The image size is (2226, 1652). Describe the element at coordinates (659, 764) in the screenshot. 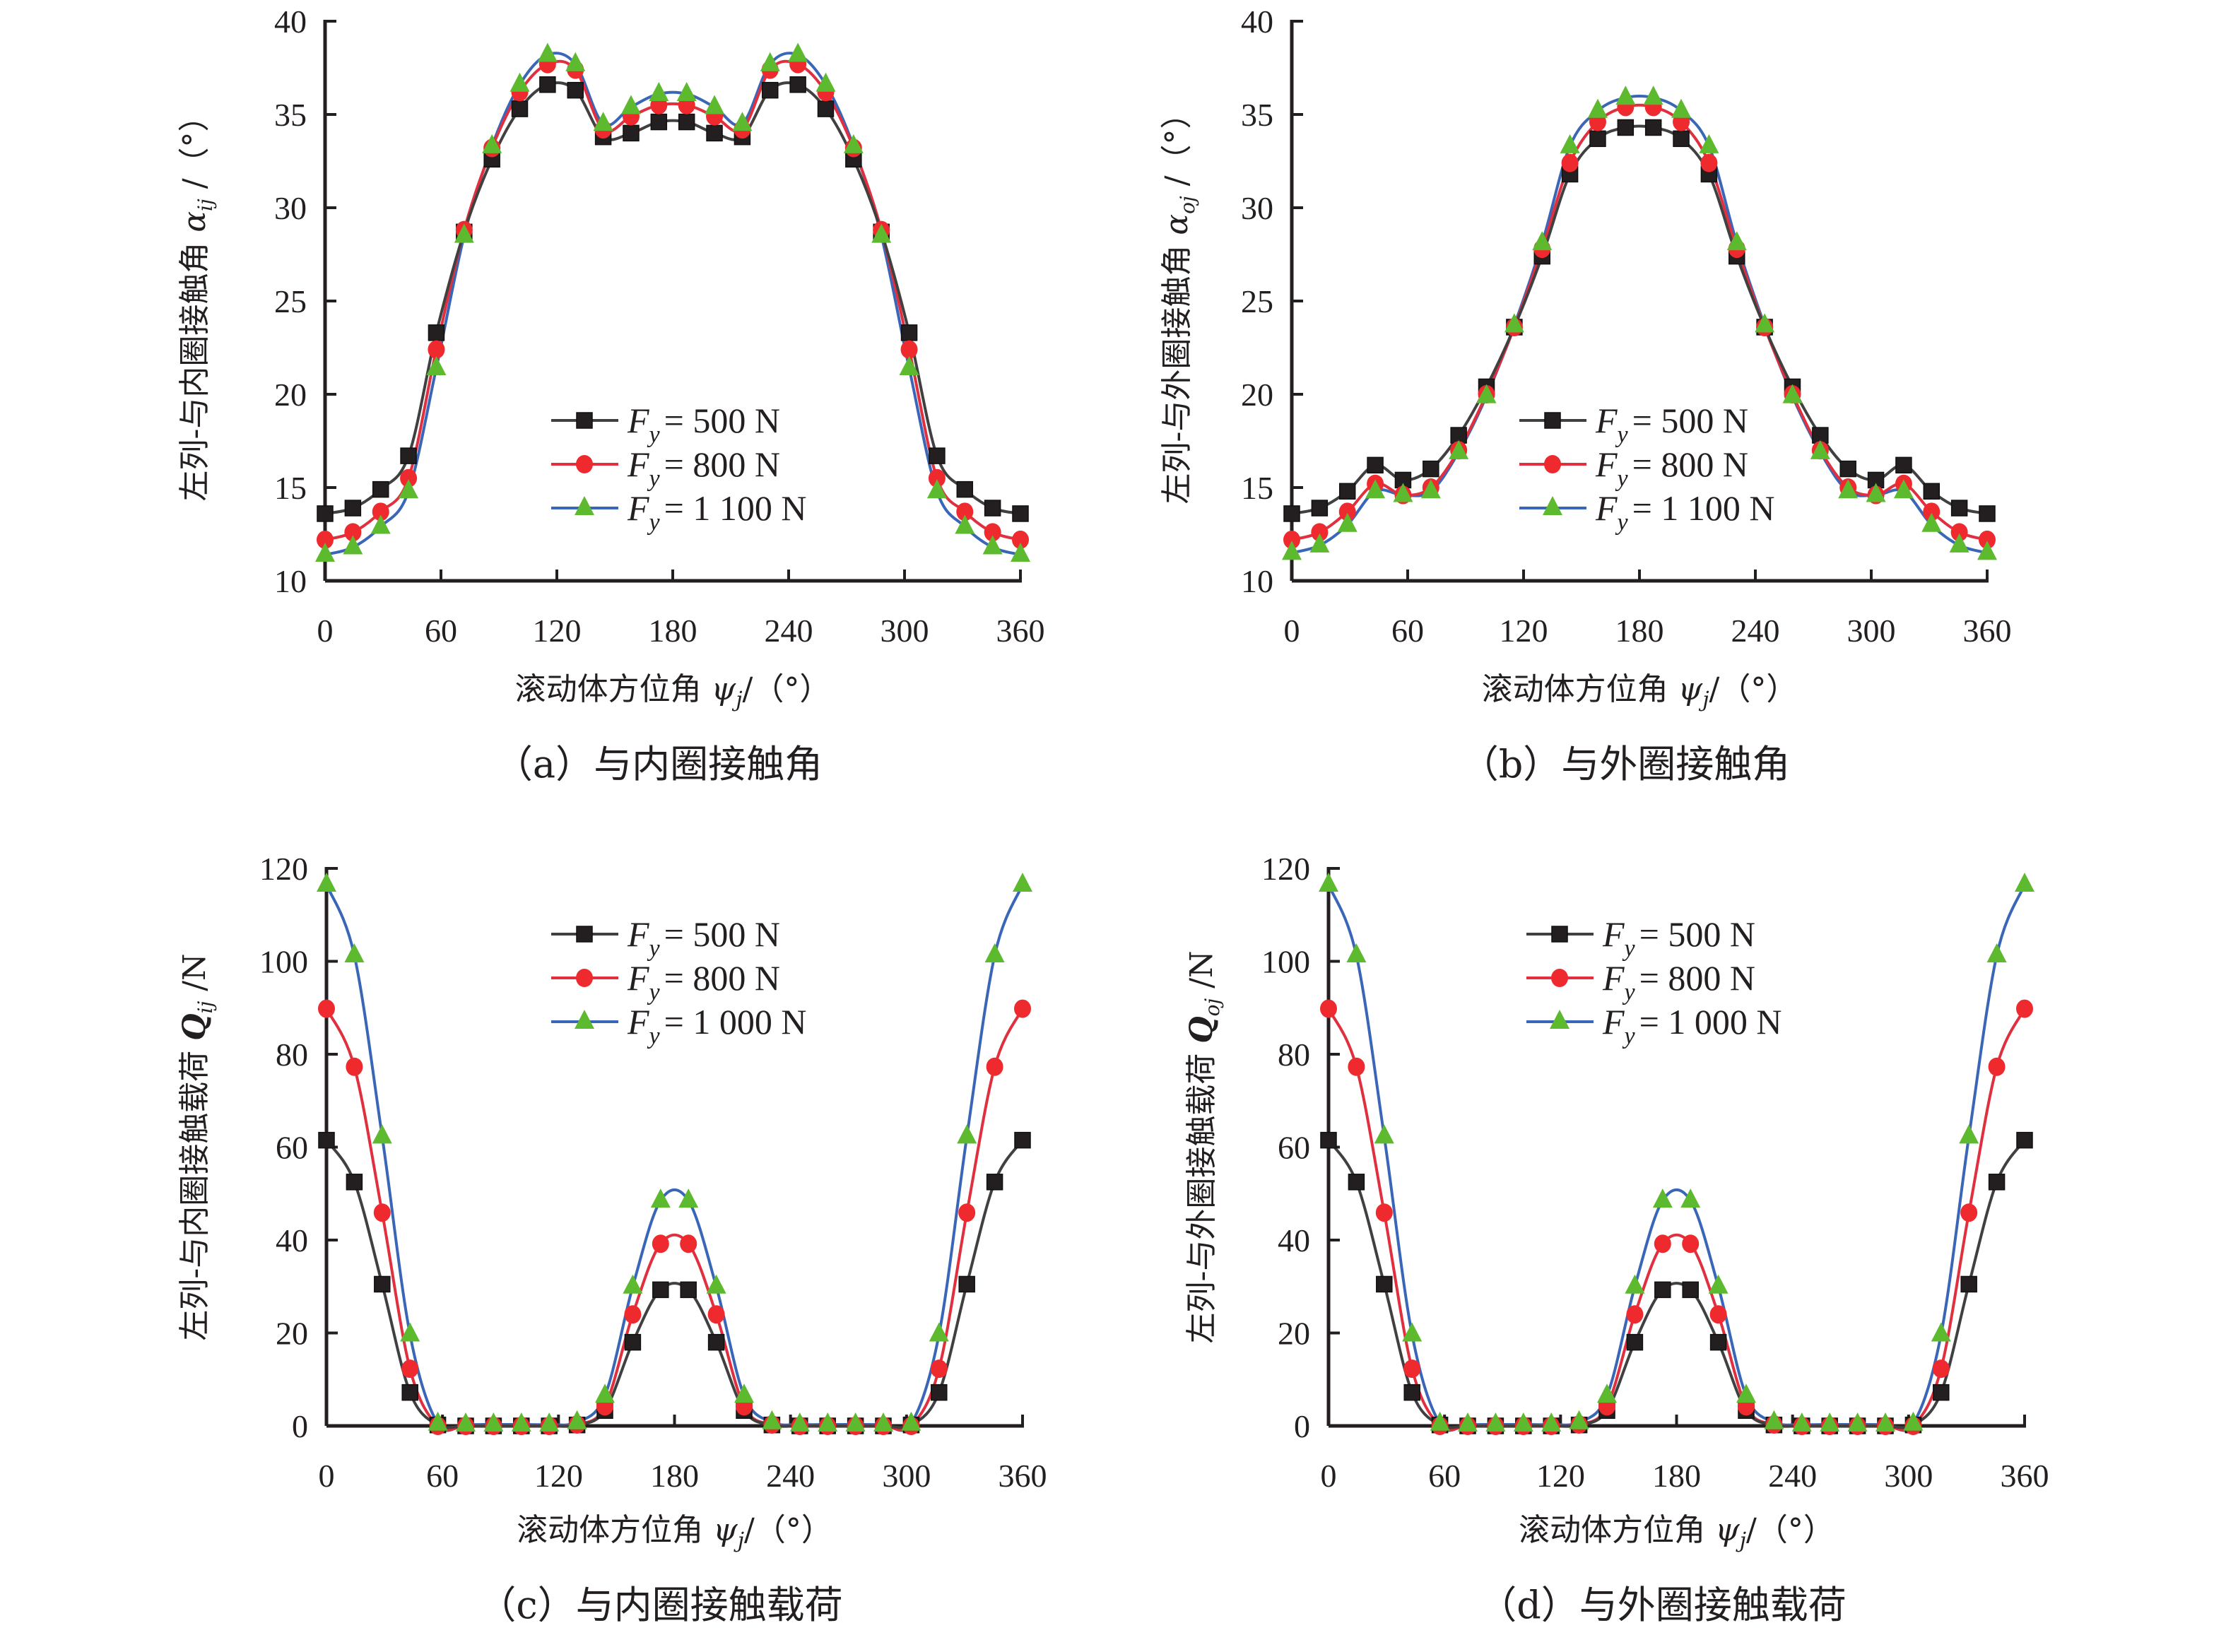

I see `panel-caption: （a）与内圈接触角` at that location.